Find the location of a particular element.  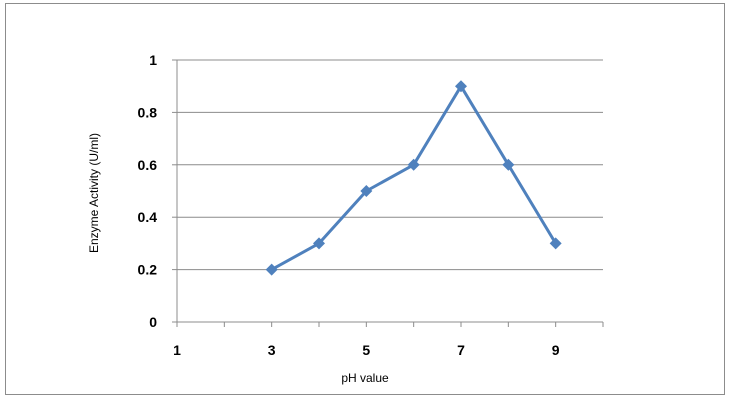

x-axis-label: pH value is located at coordinates (365, 378).